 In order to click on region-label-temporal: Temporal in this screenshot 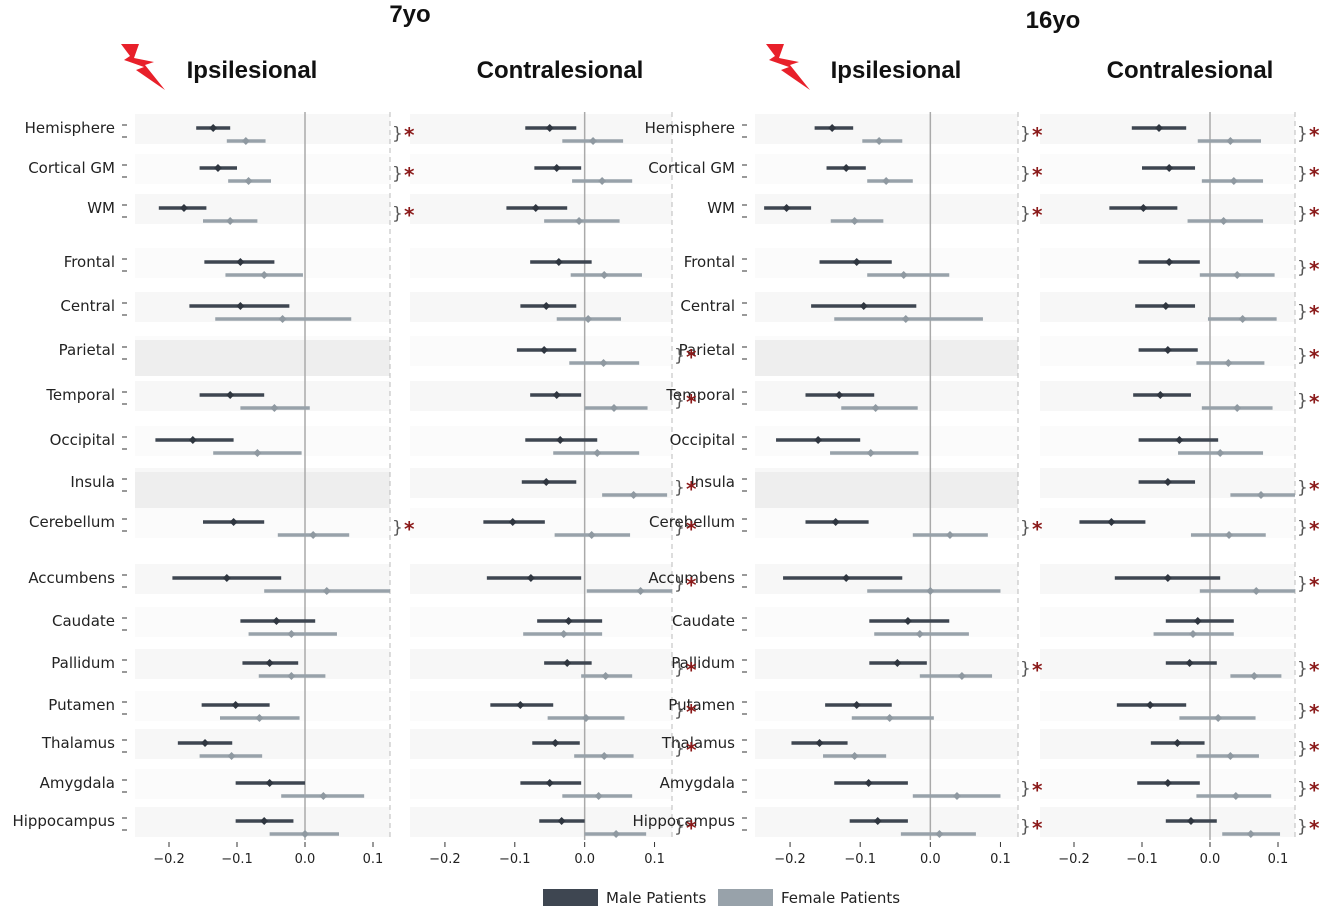, I will do `click(700, 395)`.